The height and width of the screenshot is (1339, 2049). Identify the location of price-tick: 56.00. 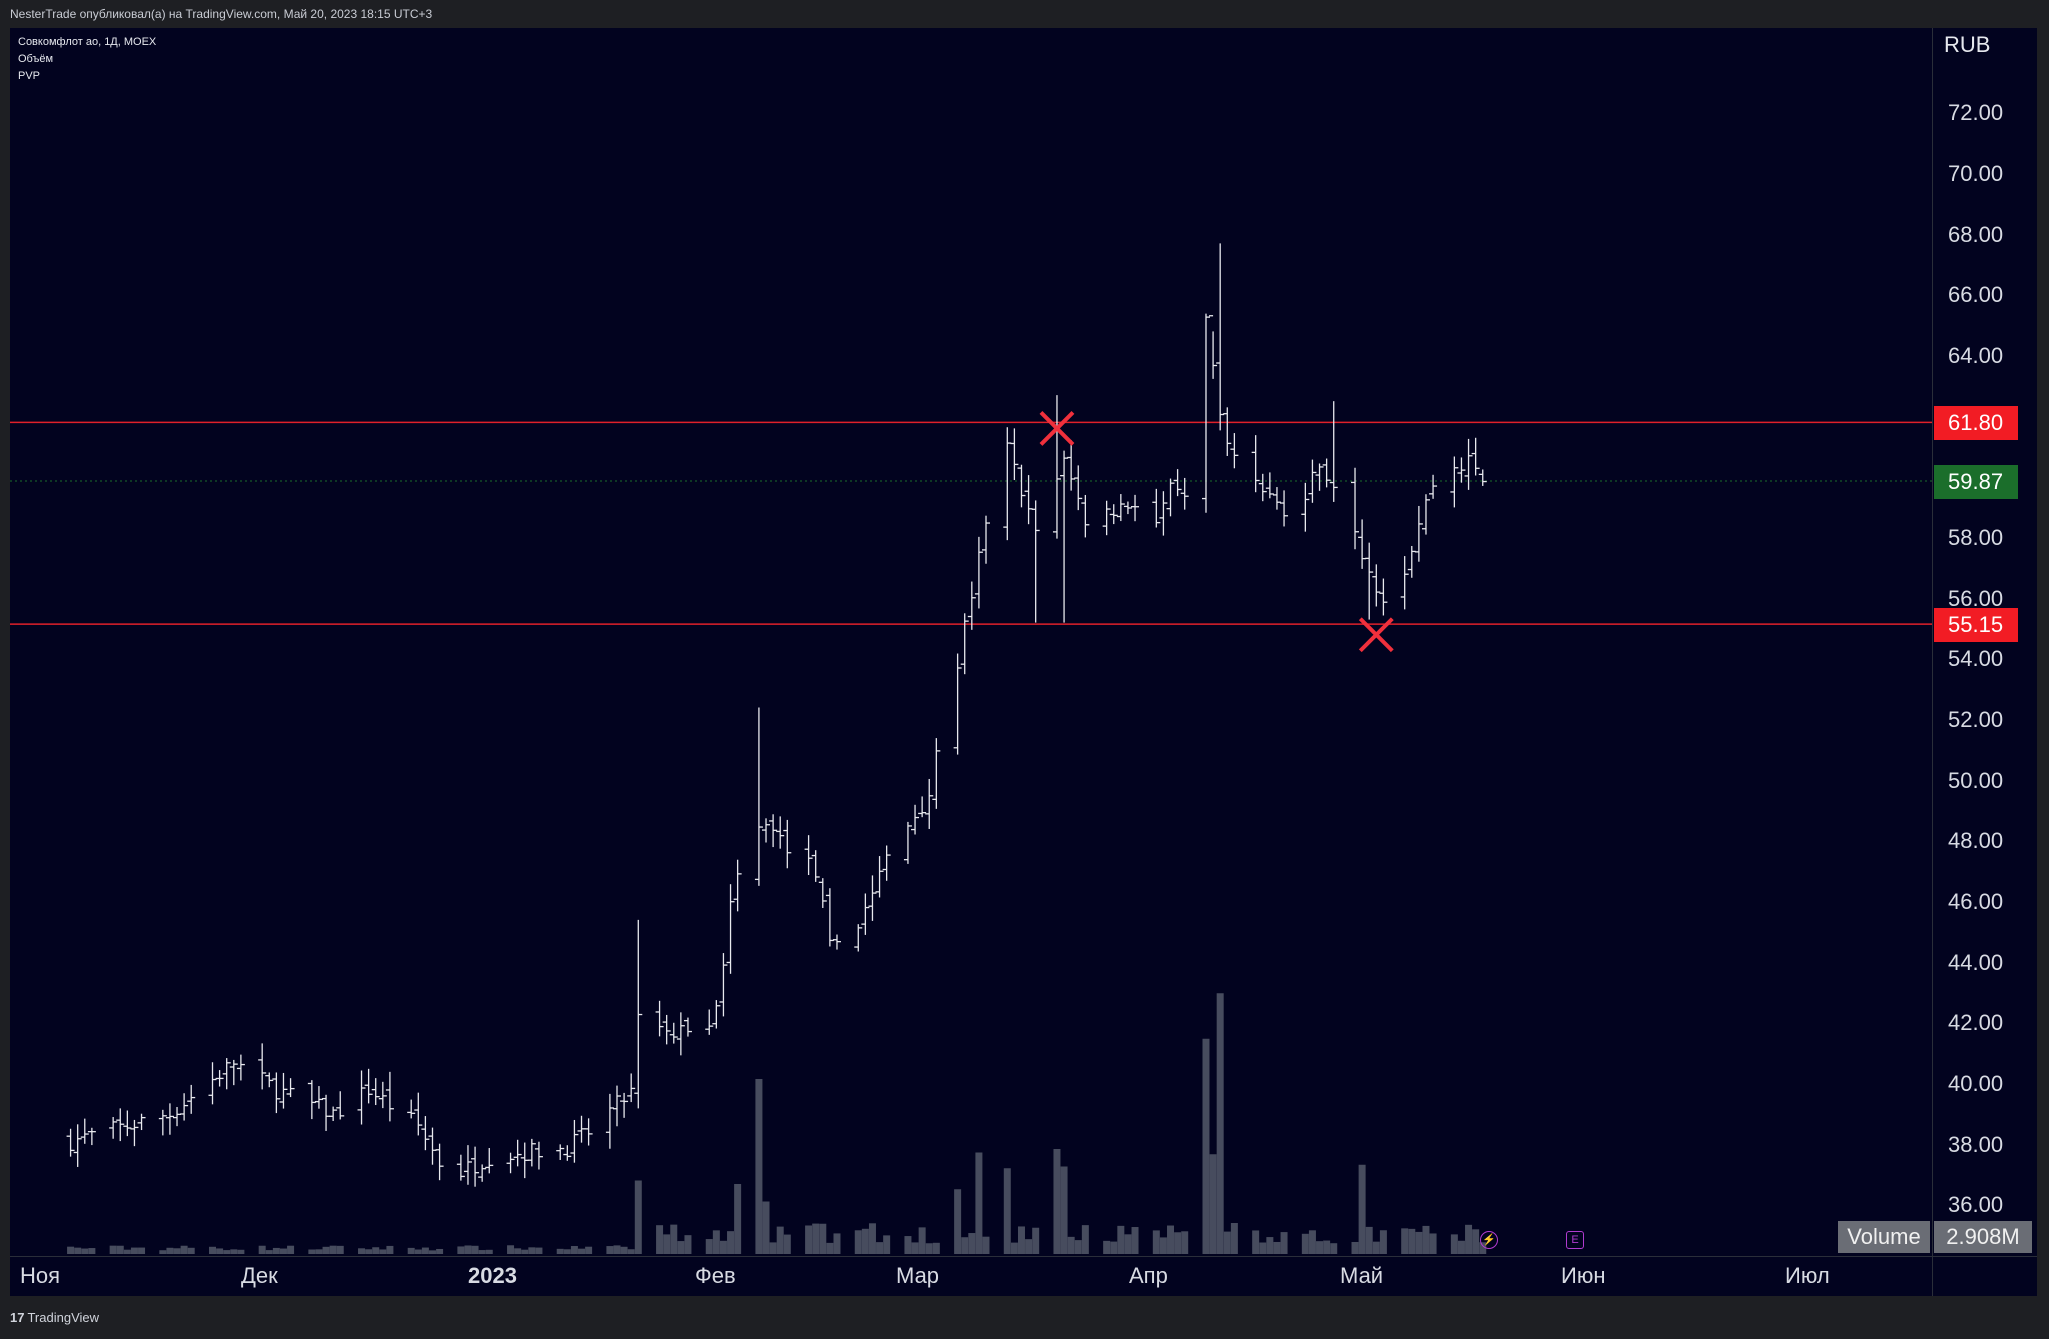
(1976, 598).